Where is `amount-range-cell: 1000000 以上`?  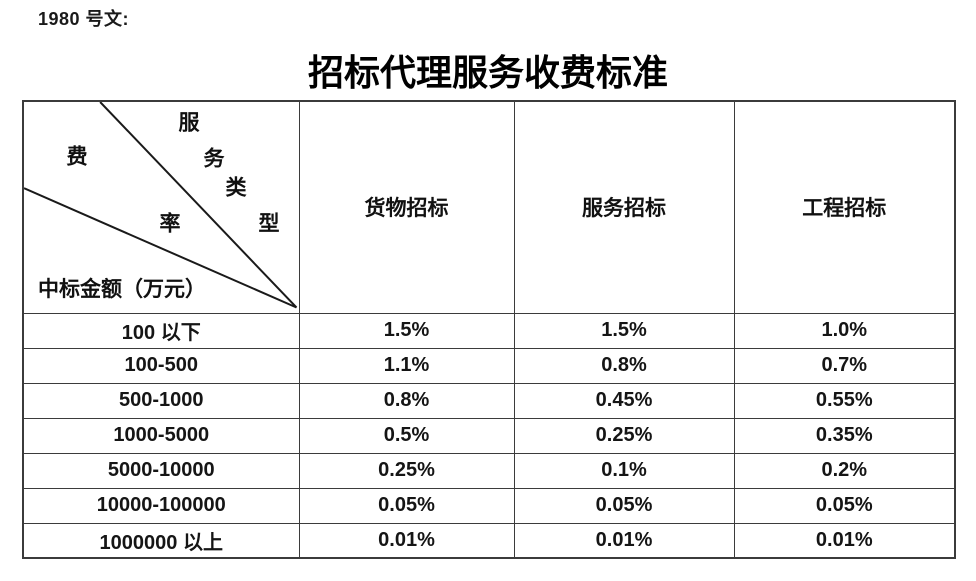 amount-range-cell: 1000000 以上 is located at coordinates (161, 540).